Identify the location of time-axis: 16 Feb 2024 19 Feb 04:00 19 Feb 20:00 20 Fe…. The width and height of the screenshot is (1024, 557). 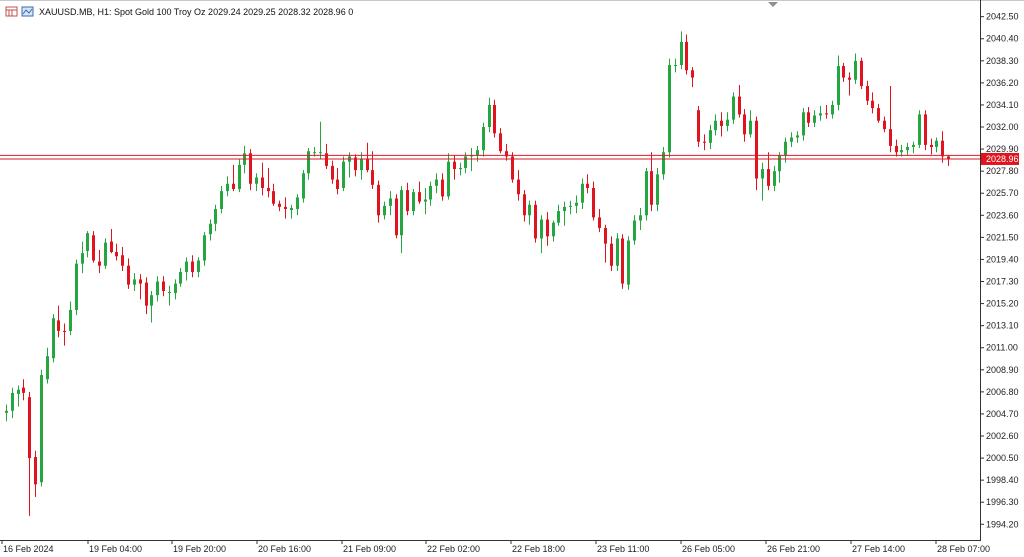
(495, 547).